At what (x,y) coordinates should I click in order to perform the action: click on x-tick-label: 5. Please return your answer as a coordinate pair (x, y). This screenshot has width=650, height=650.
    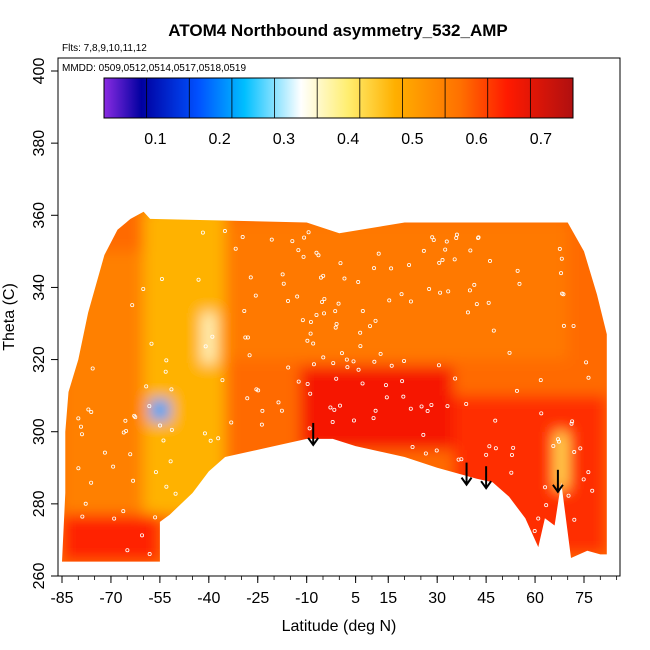
    Looking at the image, I should click on (355, 598).